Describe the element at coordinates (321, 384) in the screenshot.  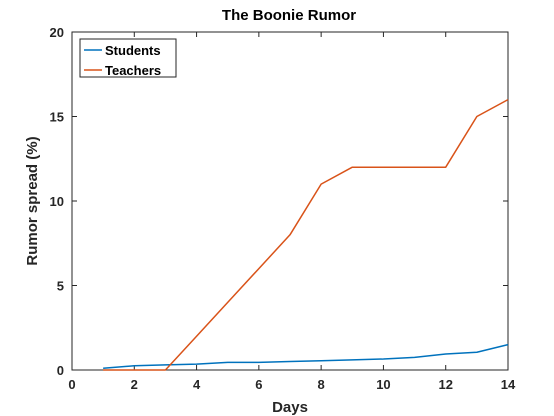
I see `x-tick-label: 8` at that location.